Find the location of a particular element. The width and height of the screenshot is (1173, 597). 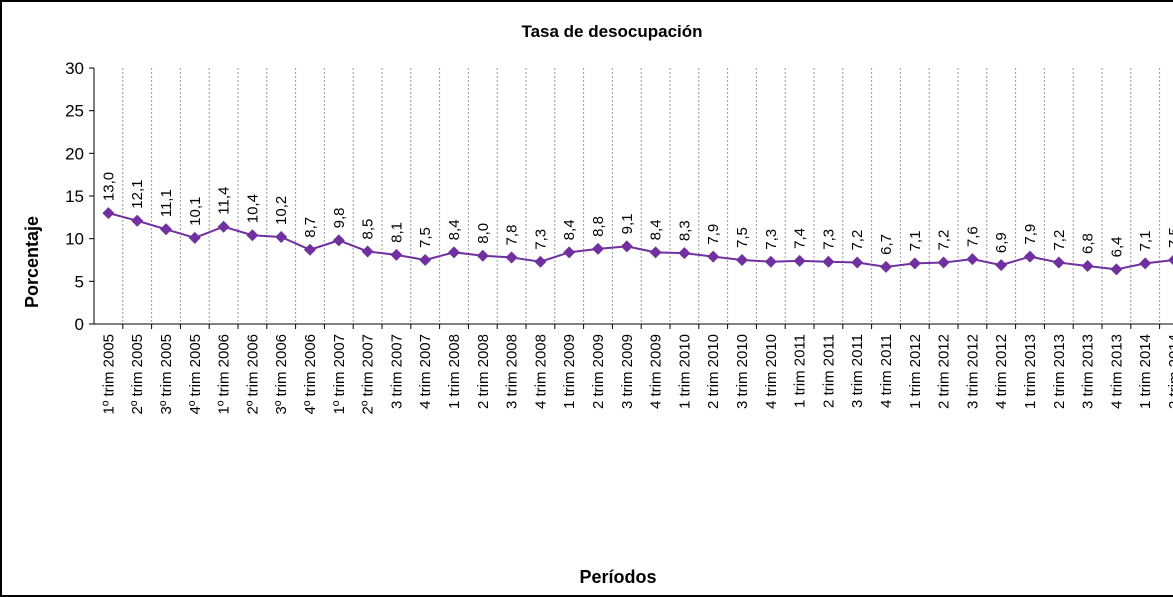

data-label: 7,2 is located at coordinates (857, 240).